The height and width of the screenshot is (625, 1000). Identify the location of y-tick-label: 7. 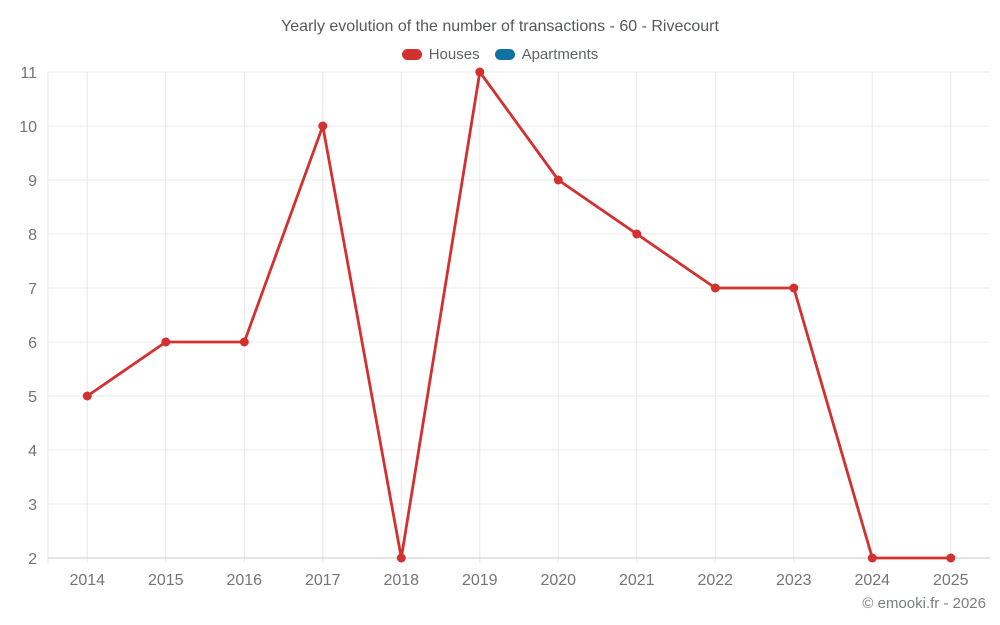
(32, 289).